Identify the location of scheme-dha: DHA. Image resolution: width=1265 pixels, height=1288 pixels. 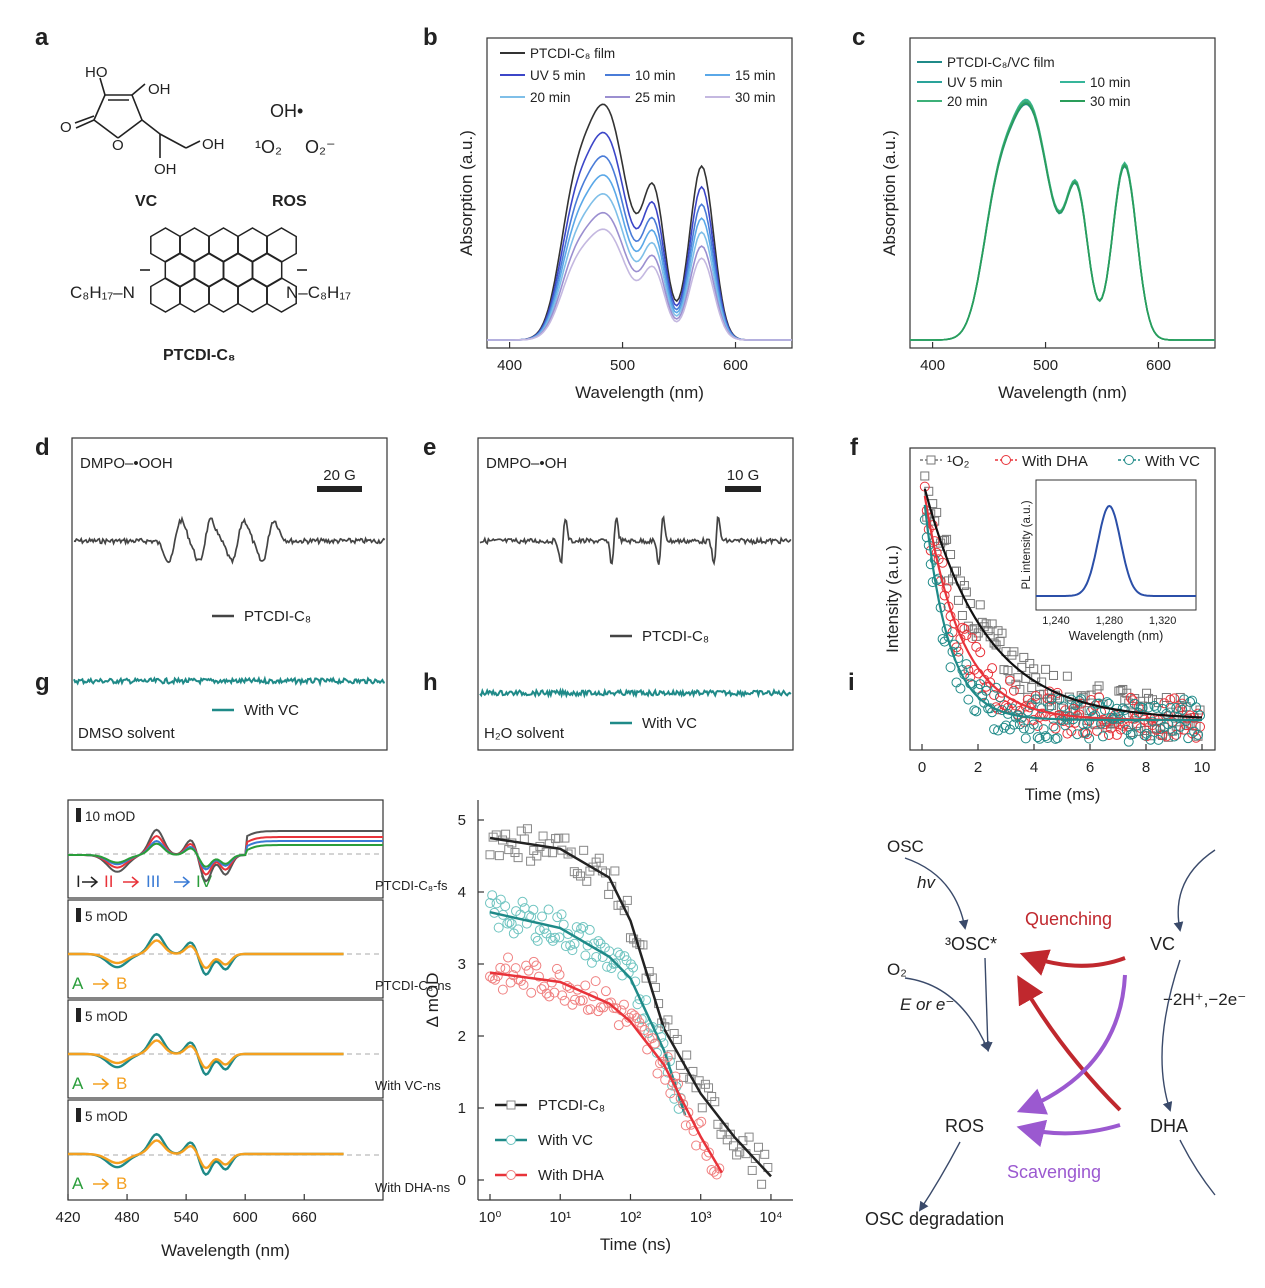
(1169, 1126).